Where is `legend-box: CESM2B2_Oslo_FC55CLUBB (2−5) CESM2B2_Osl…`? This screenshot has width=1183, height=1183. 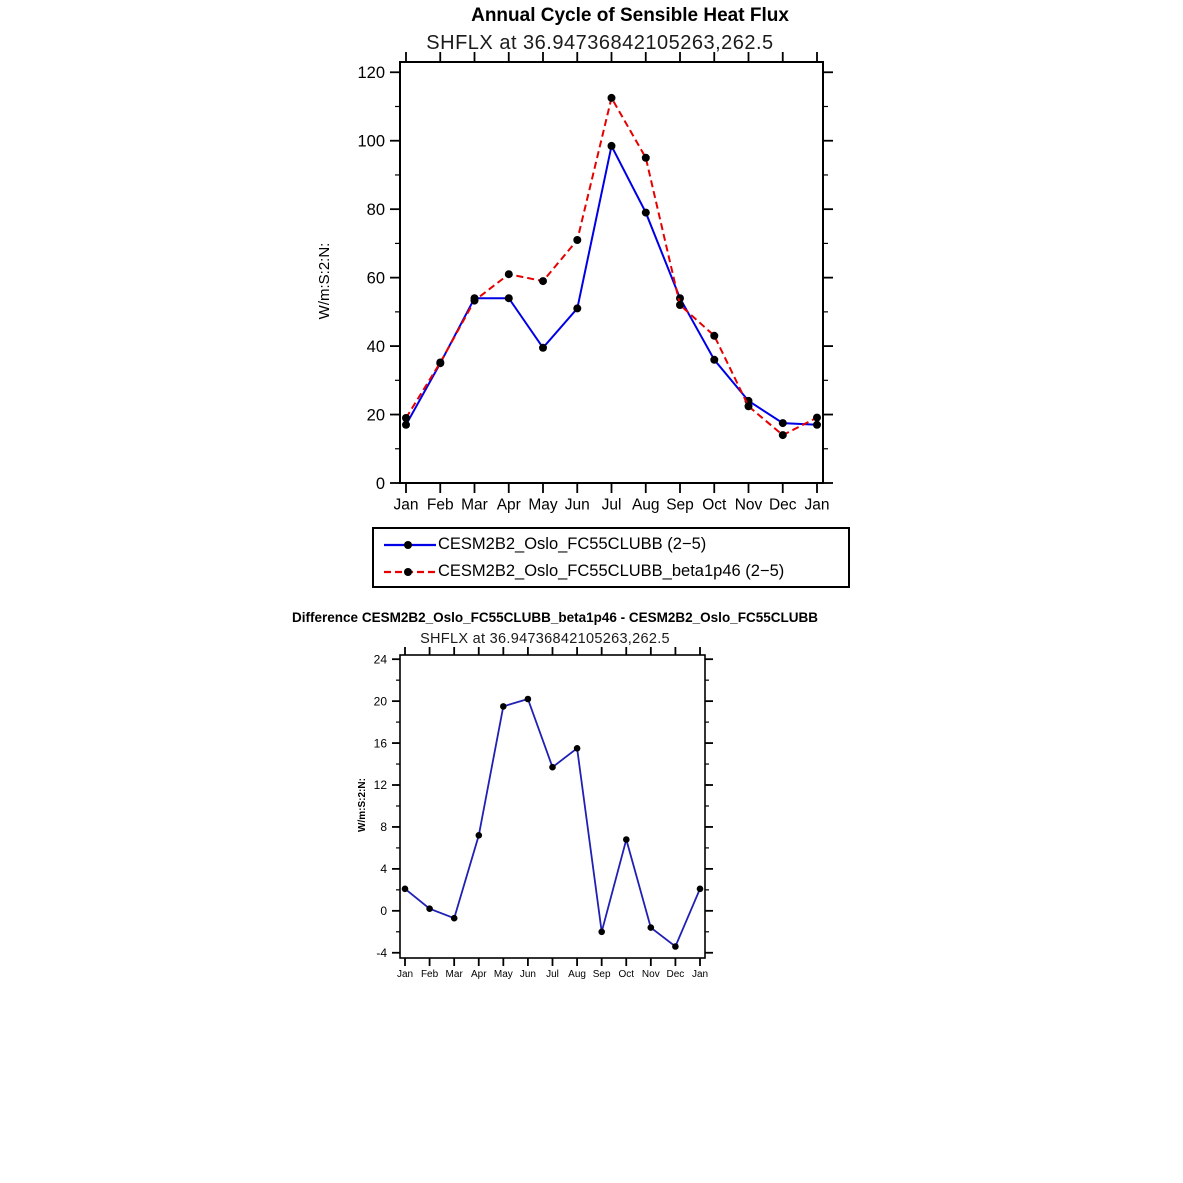 legend-box: CESM2B2_Oslo_FC55CLUBB (2−5) CESM2B2_Osl… is located at coordinates (611, 557).